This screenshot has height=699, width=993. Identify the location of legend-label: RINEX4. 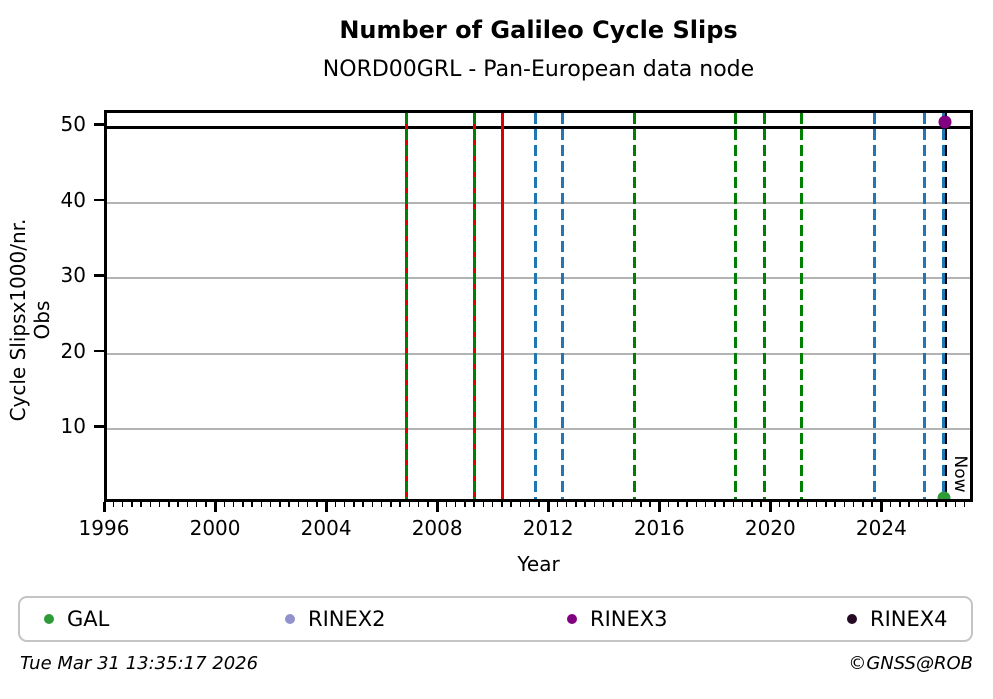
(909, 619).